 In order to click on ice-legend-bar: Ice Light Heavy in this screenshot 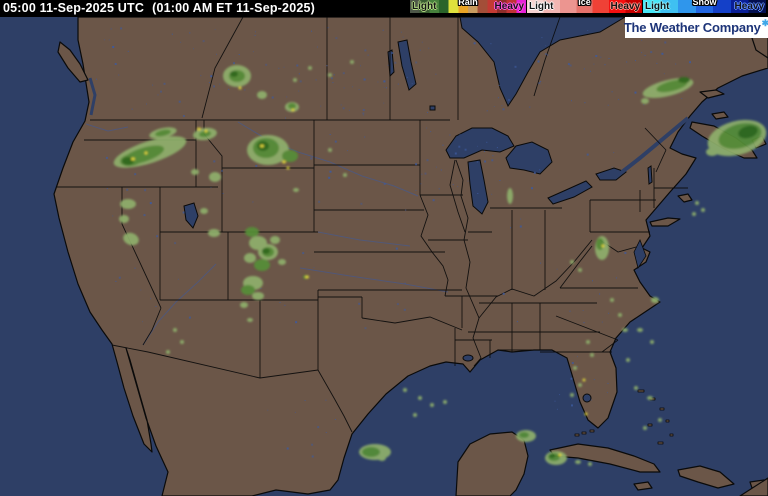, I will do `click(584, 6)`.